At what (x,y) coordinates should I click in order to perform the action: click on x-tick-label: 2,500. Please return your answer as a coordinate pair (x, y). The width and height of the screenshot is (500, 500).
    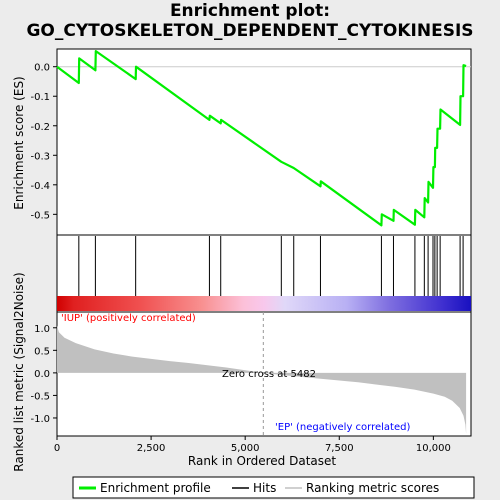
    Looking at the image, I should click on (151, 448).